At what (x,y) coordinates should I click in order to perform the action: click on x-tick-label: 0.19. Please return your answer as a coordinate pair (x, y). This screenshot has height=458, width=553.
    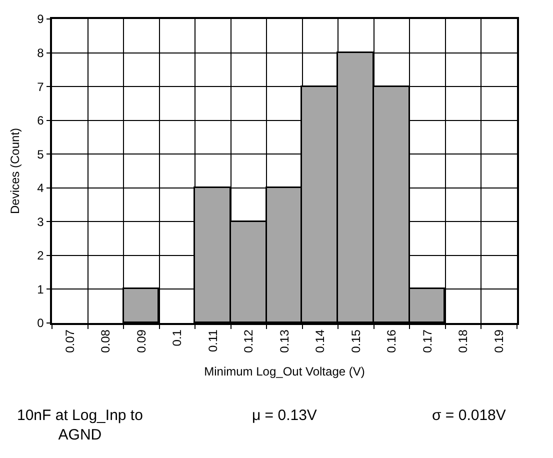
    Looking at the image, I should click on (499, 341).